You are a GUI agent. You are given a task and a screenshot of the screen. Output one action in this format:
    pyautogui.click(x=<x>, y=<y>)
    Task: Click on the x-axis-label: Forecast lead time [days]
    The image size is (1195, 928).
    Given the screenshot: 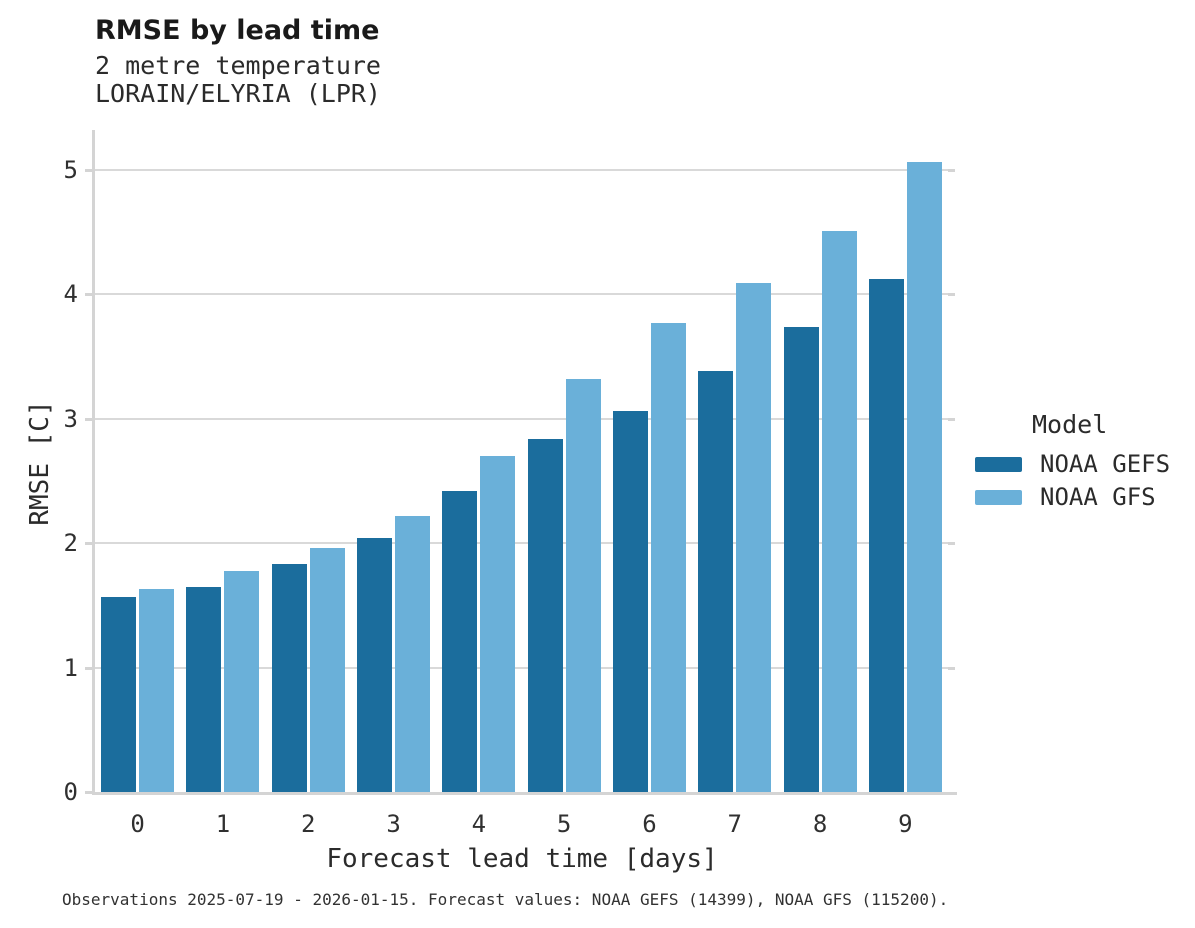 What is the action you would take?
    pyautogui.click(x=522, y=859)
    